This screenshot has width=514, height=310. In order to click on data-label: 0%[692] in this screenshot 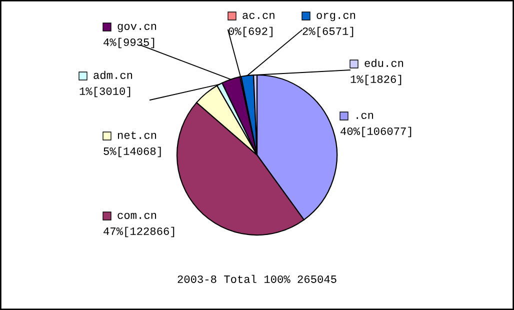, I will do `click(250, 32)`.